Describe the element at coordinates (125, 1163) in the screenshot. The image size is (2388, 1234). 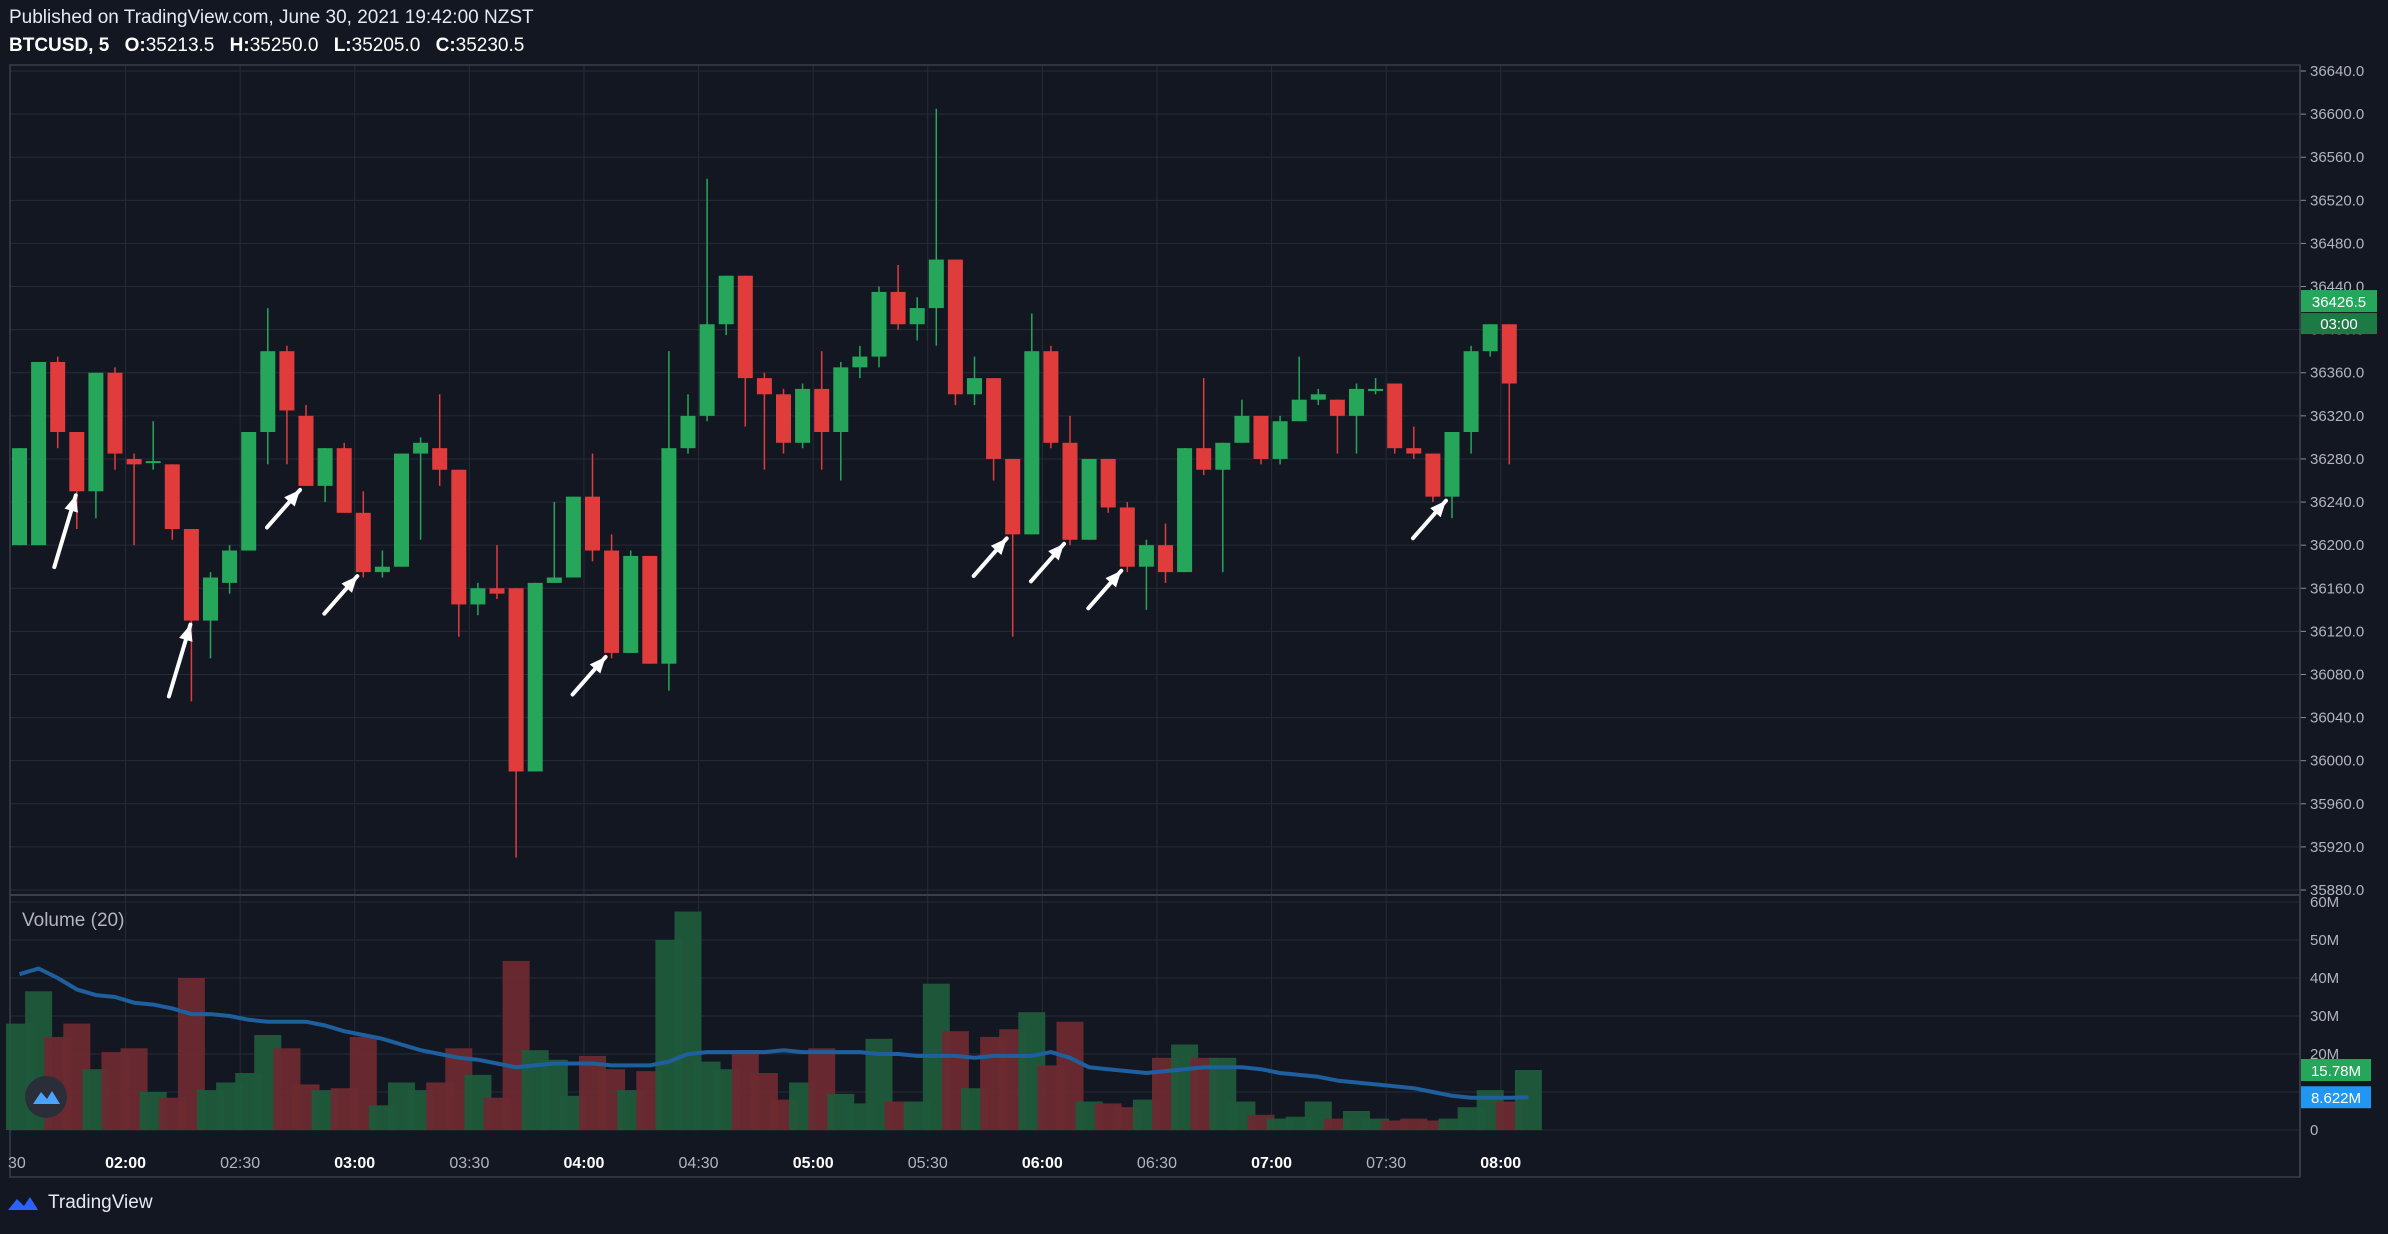
I see `time-tick-label: 02:00` at that location.